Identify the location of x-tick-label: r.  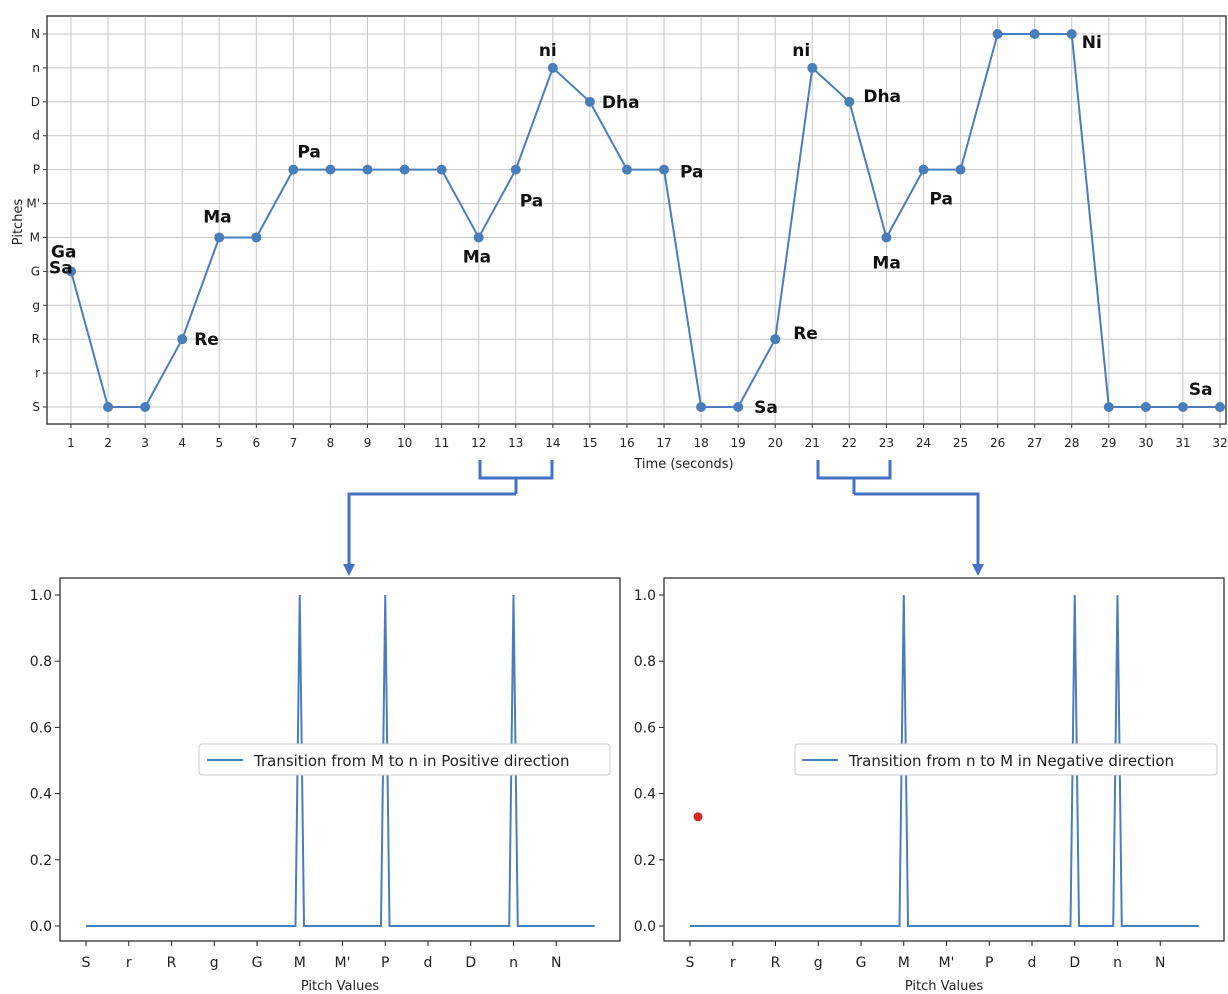
(129, 963).